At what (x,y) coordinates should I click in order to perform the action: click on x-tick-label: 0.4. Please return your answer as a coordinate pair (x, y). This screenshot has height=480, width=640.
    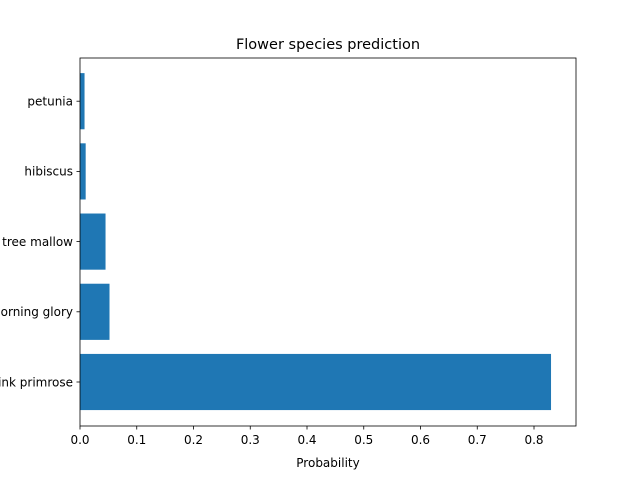
    Looking at the image, I should click on (306, 440).